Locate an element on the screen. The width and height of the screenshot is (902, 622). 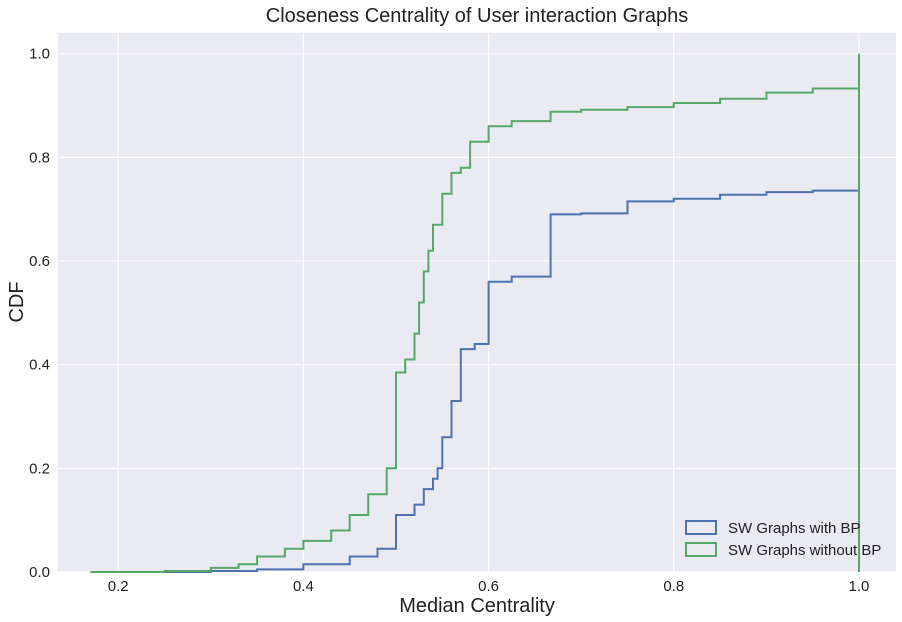
y-tick-labels: 0.0 0.2 0.4 0.6 0.8 1.0 is located at coordinates (39, 313).